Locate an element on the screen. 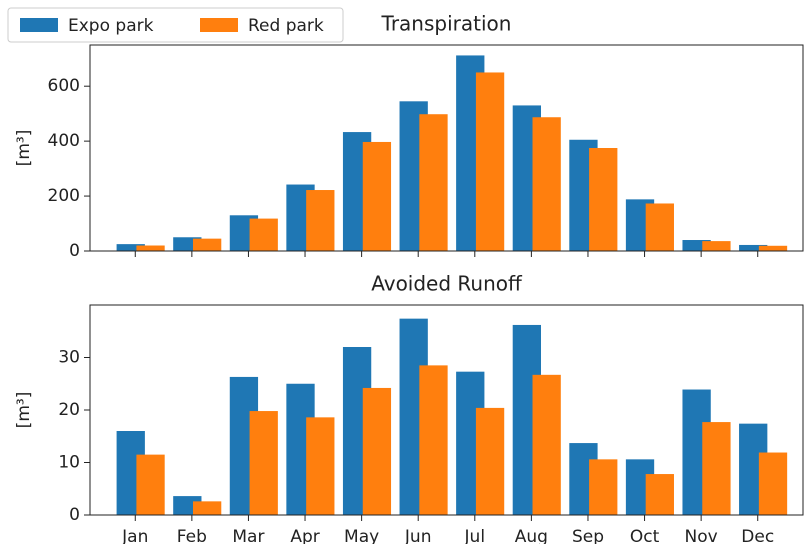 The height and width of the screenshot is (544, 804). y-tick-label: 30 is located at coordinates (69, 358).